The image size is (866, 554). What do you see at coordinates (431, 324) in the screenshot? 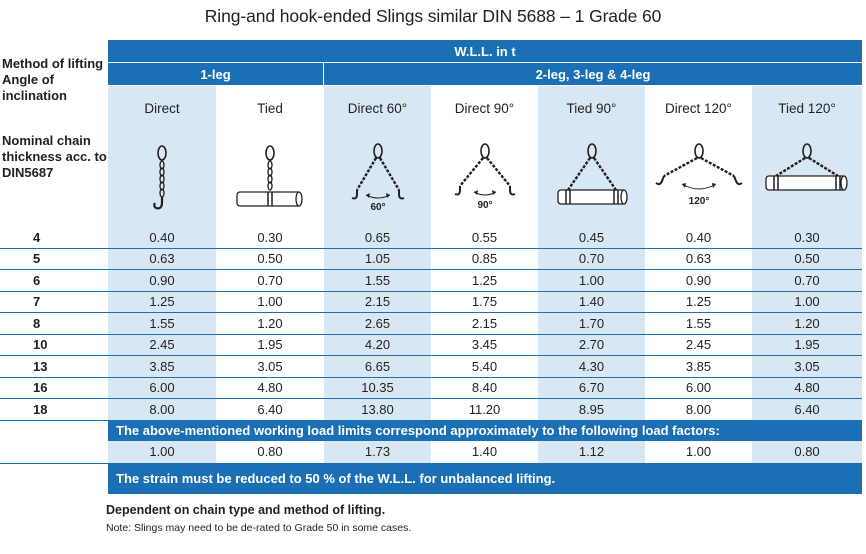
I see `table-row: 8 1.55 1.20 2.65 2.15 1.70 1.55 1.20` at bounding box center [431, 324].